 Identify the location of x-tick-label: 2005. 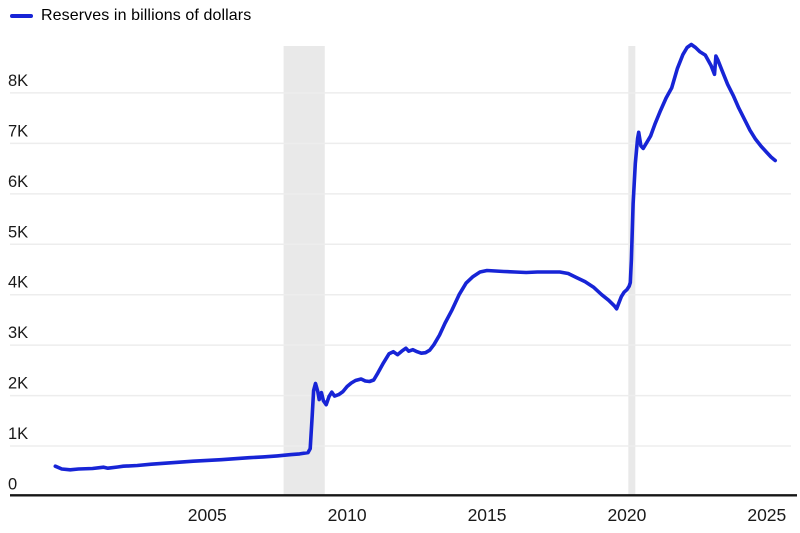
(207, 515).